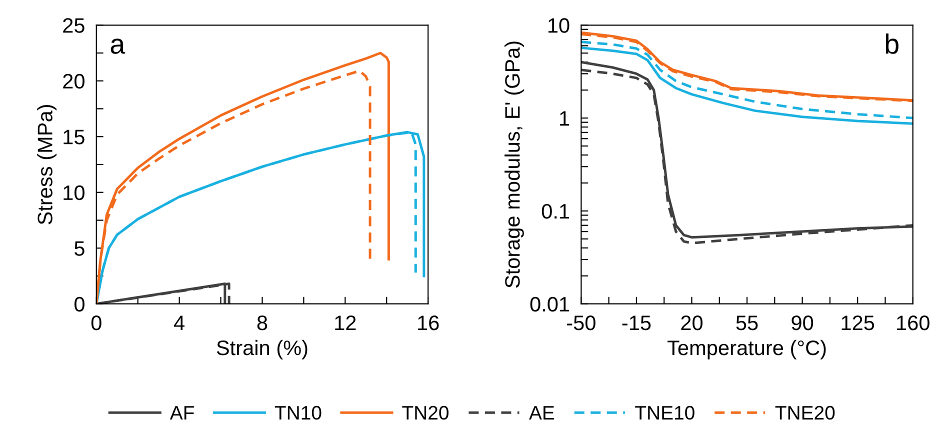 The height and width of the screenshot is (441, 945). I want to click on annotation: b, so click(892, 44).